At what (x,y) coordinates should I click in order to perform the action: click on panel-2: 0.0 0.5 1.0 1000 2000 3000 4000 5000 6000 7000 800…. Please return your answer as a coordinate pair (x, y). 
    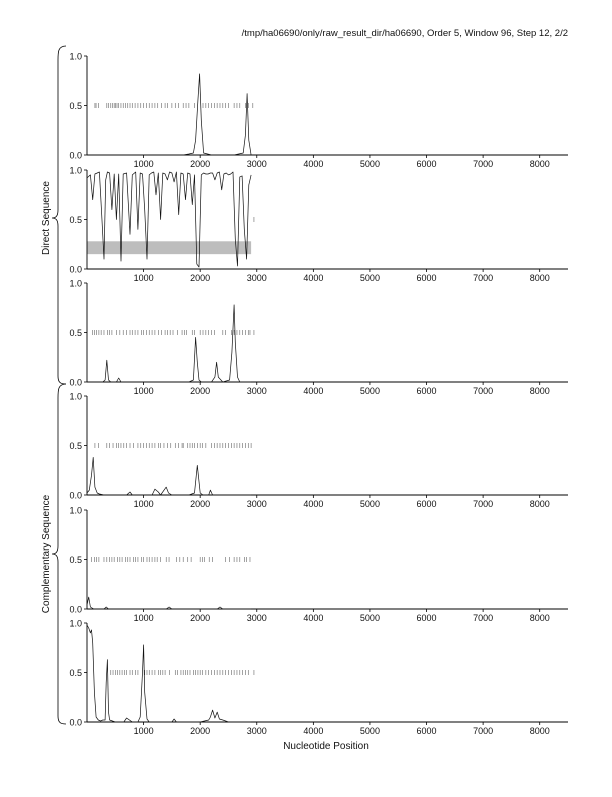
    Looking at the image, I should click on (318, 224).